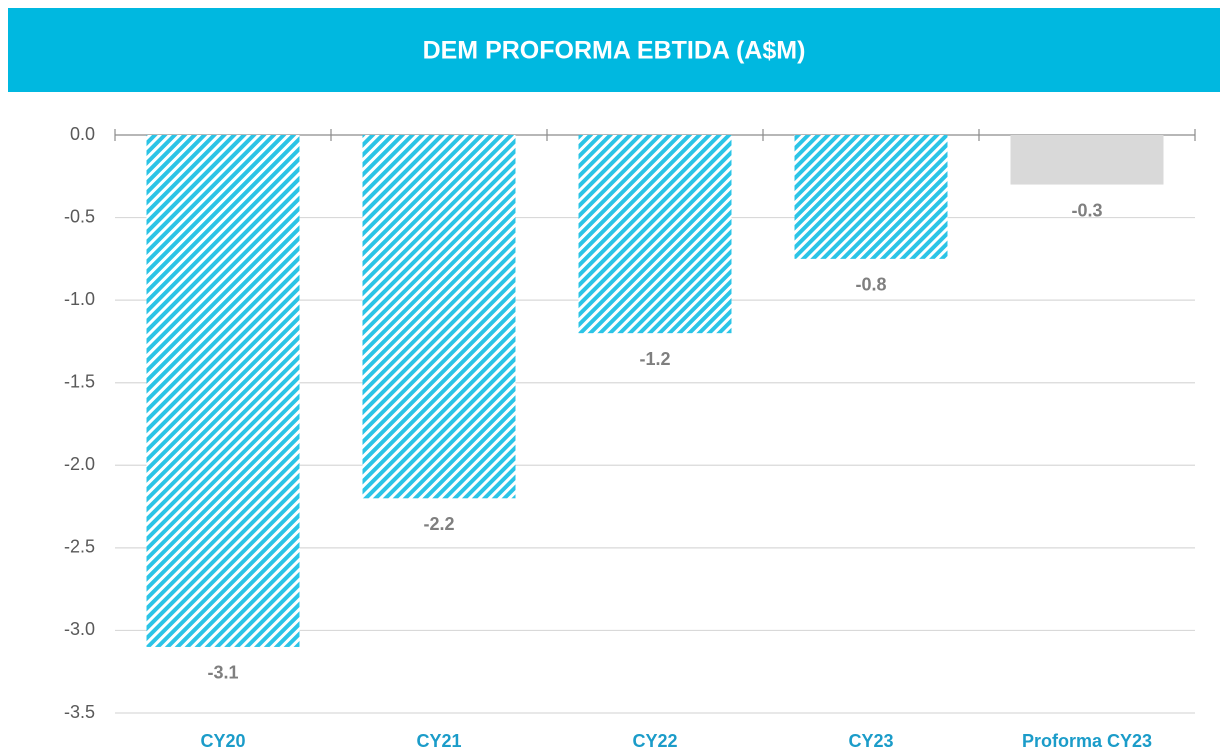  I want to click on y-tick-label: -2.5, so click(79, 547).